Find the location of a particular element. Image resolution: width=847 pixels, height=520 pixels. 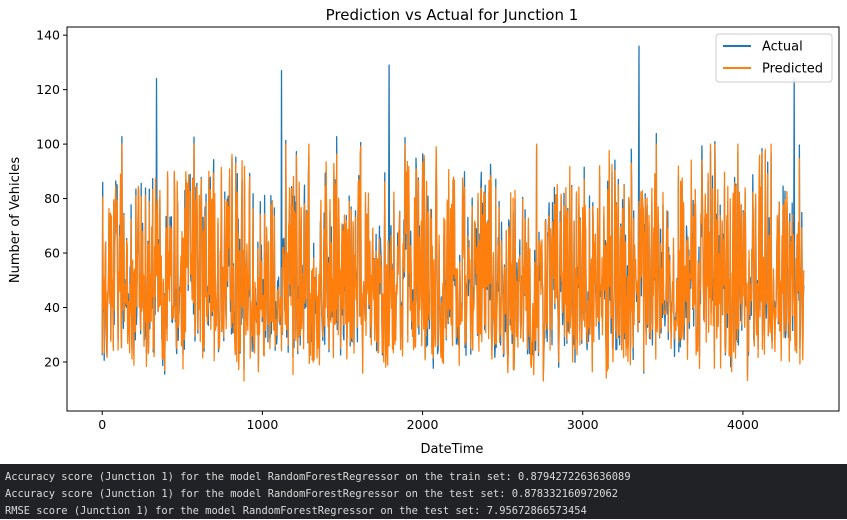

x-tick-label: 2000 is located at coordinates (423, 424).